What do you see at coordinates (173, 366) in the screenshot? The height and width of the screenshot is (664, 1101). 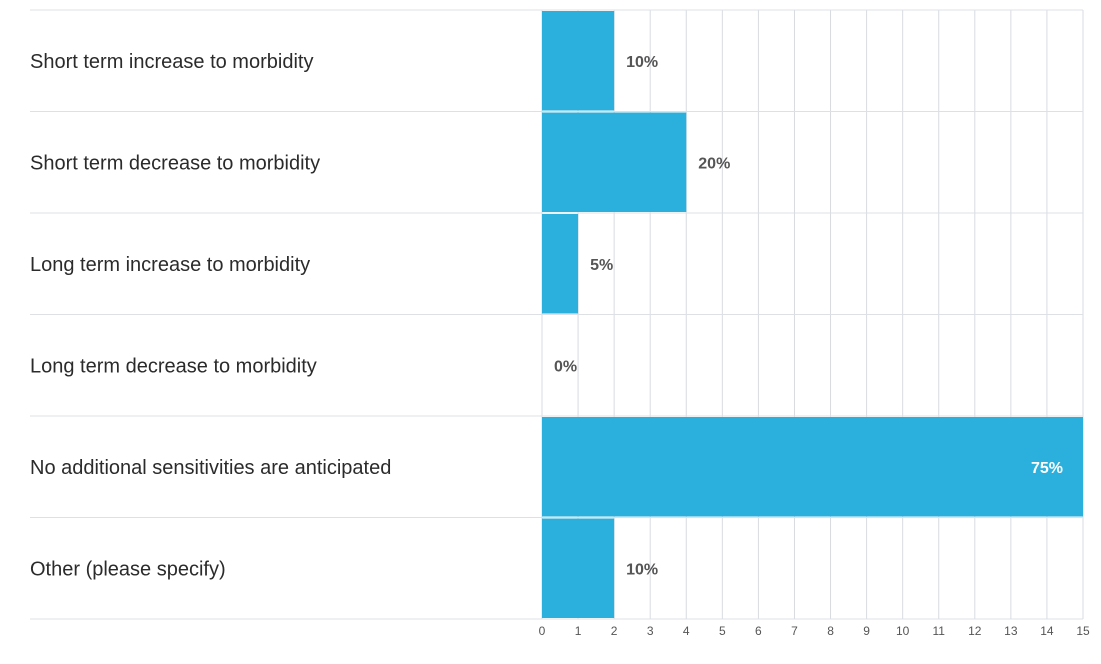 I see `category-label: Long term decrease to morbidity` at bounding box center [173, 366].